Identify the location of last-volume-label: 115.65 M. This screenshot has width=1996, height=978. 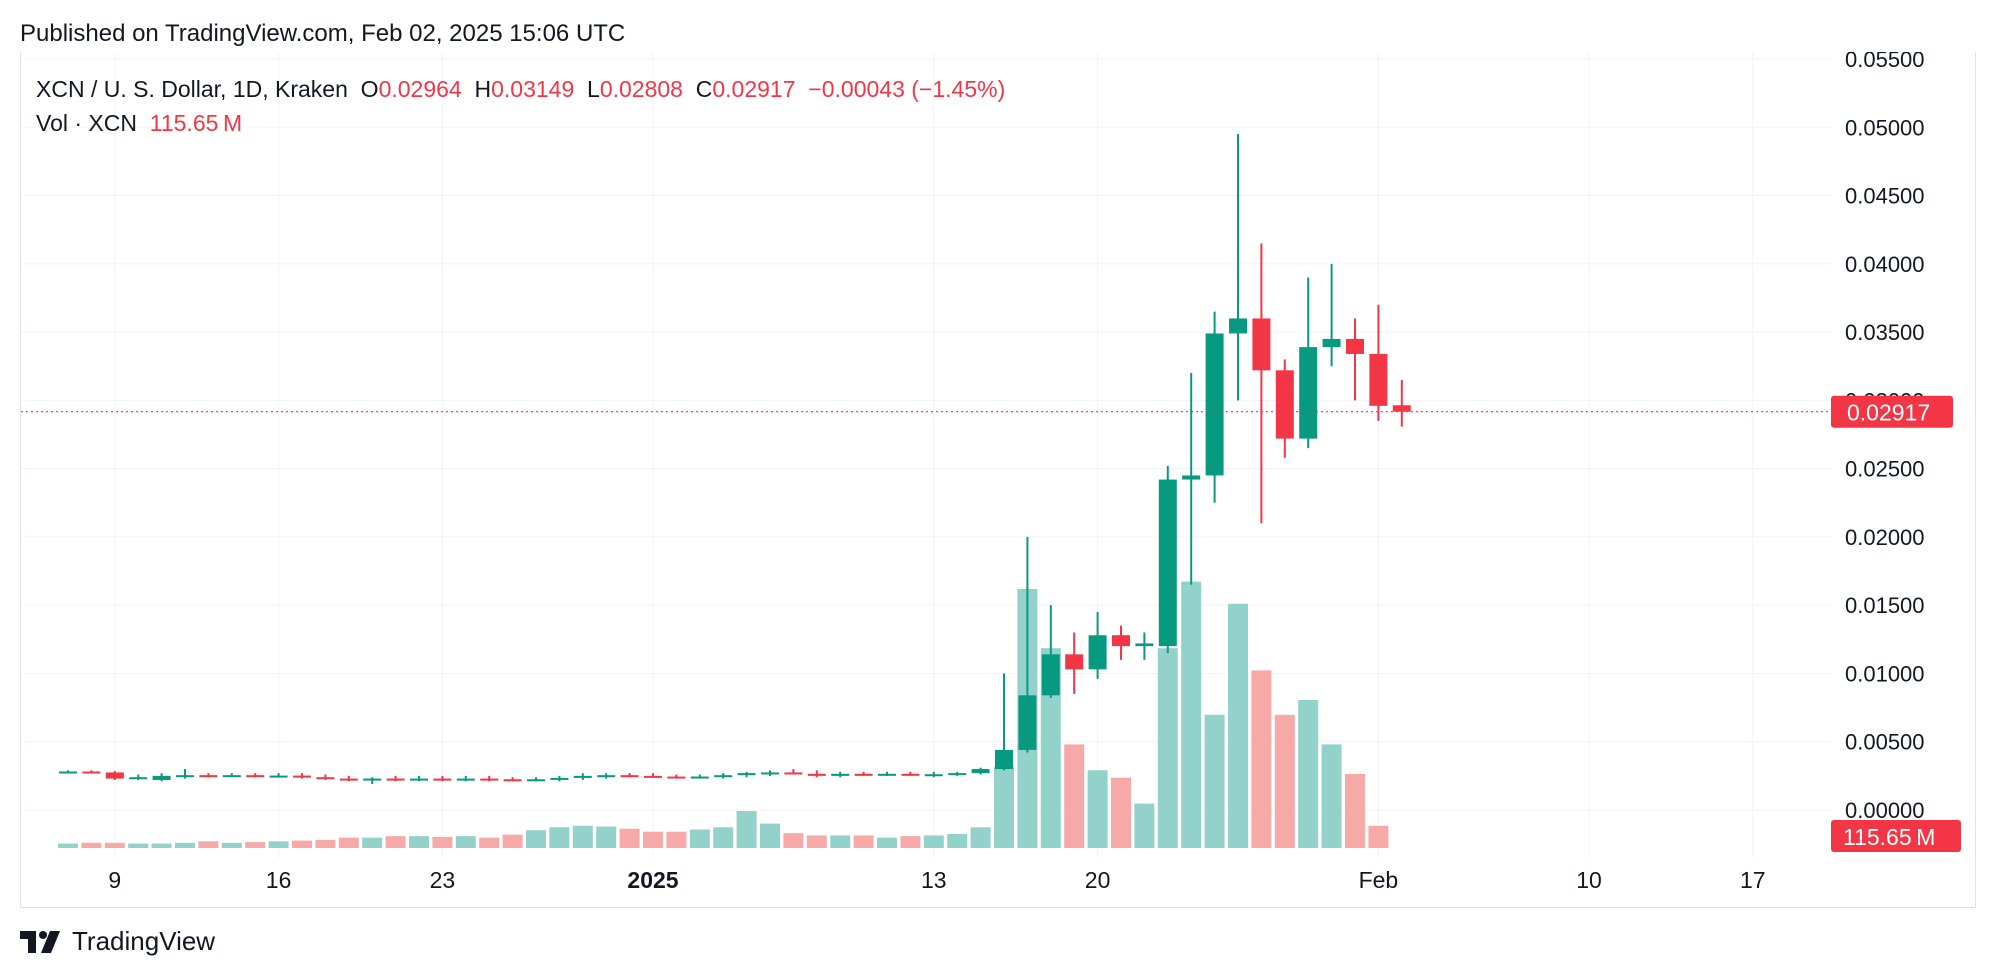
(1889, 837).